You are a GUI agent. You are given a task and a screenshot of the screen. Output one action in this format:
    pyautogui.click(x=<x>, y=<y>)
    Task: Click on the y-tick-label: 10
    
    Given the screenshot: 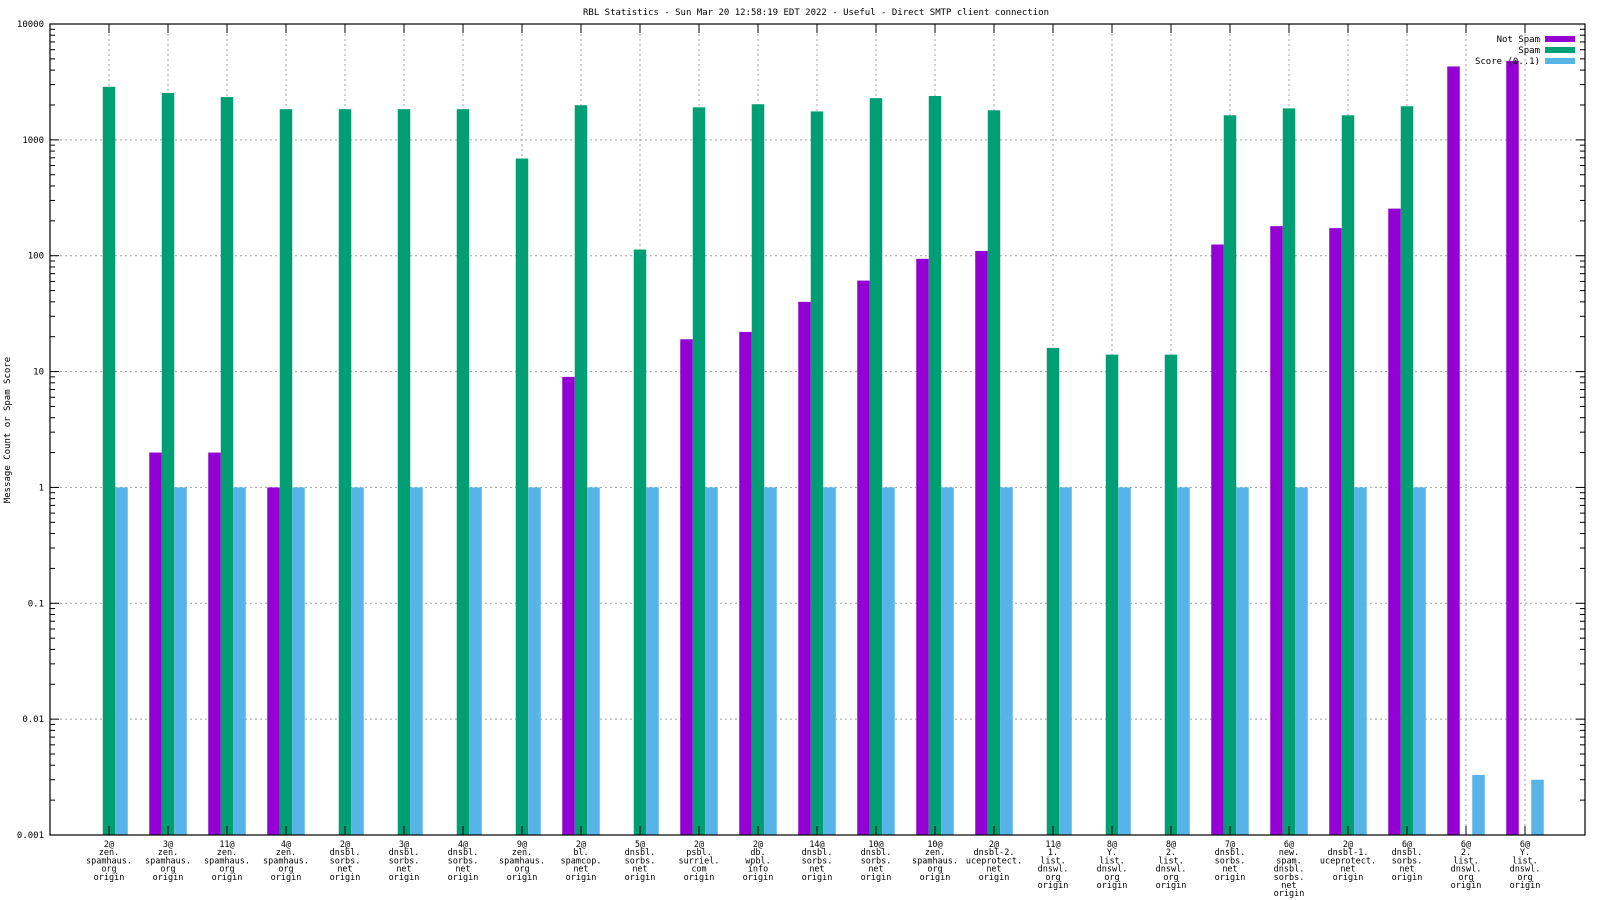 What is the action you would take?
    pyautogui.click(x=38, y=373)
    